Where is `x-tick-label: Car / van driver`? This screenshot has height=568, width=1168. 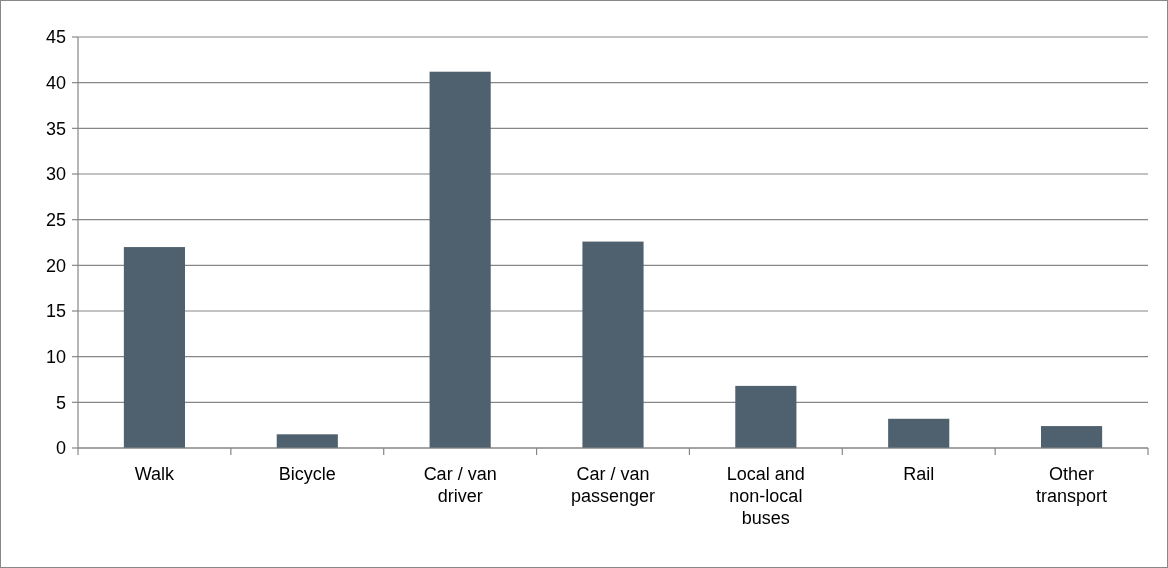
x-tick-label: Car / van driver is located at coordinates (460, 485).